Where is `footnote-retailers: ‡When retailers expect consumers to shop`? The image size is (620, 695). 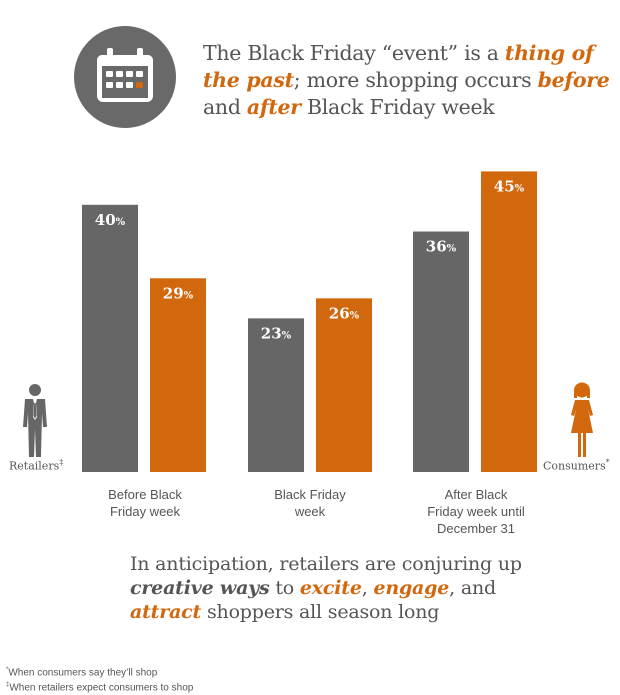 footnote-retailers: ‡When retailers expect consumers to shop is located at coordinates (99, 686).